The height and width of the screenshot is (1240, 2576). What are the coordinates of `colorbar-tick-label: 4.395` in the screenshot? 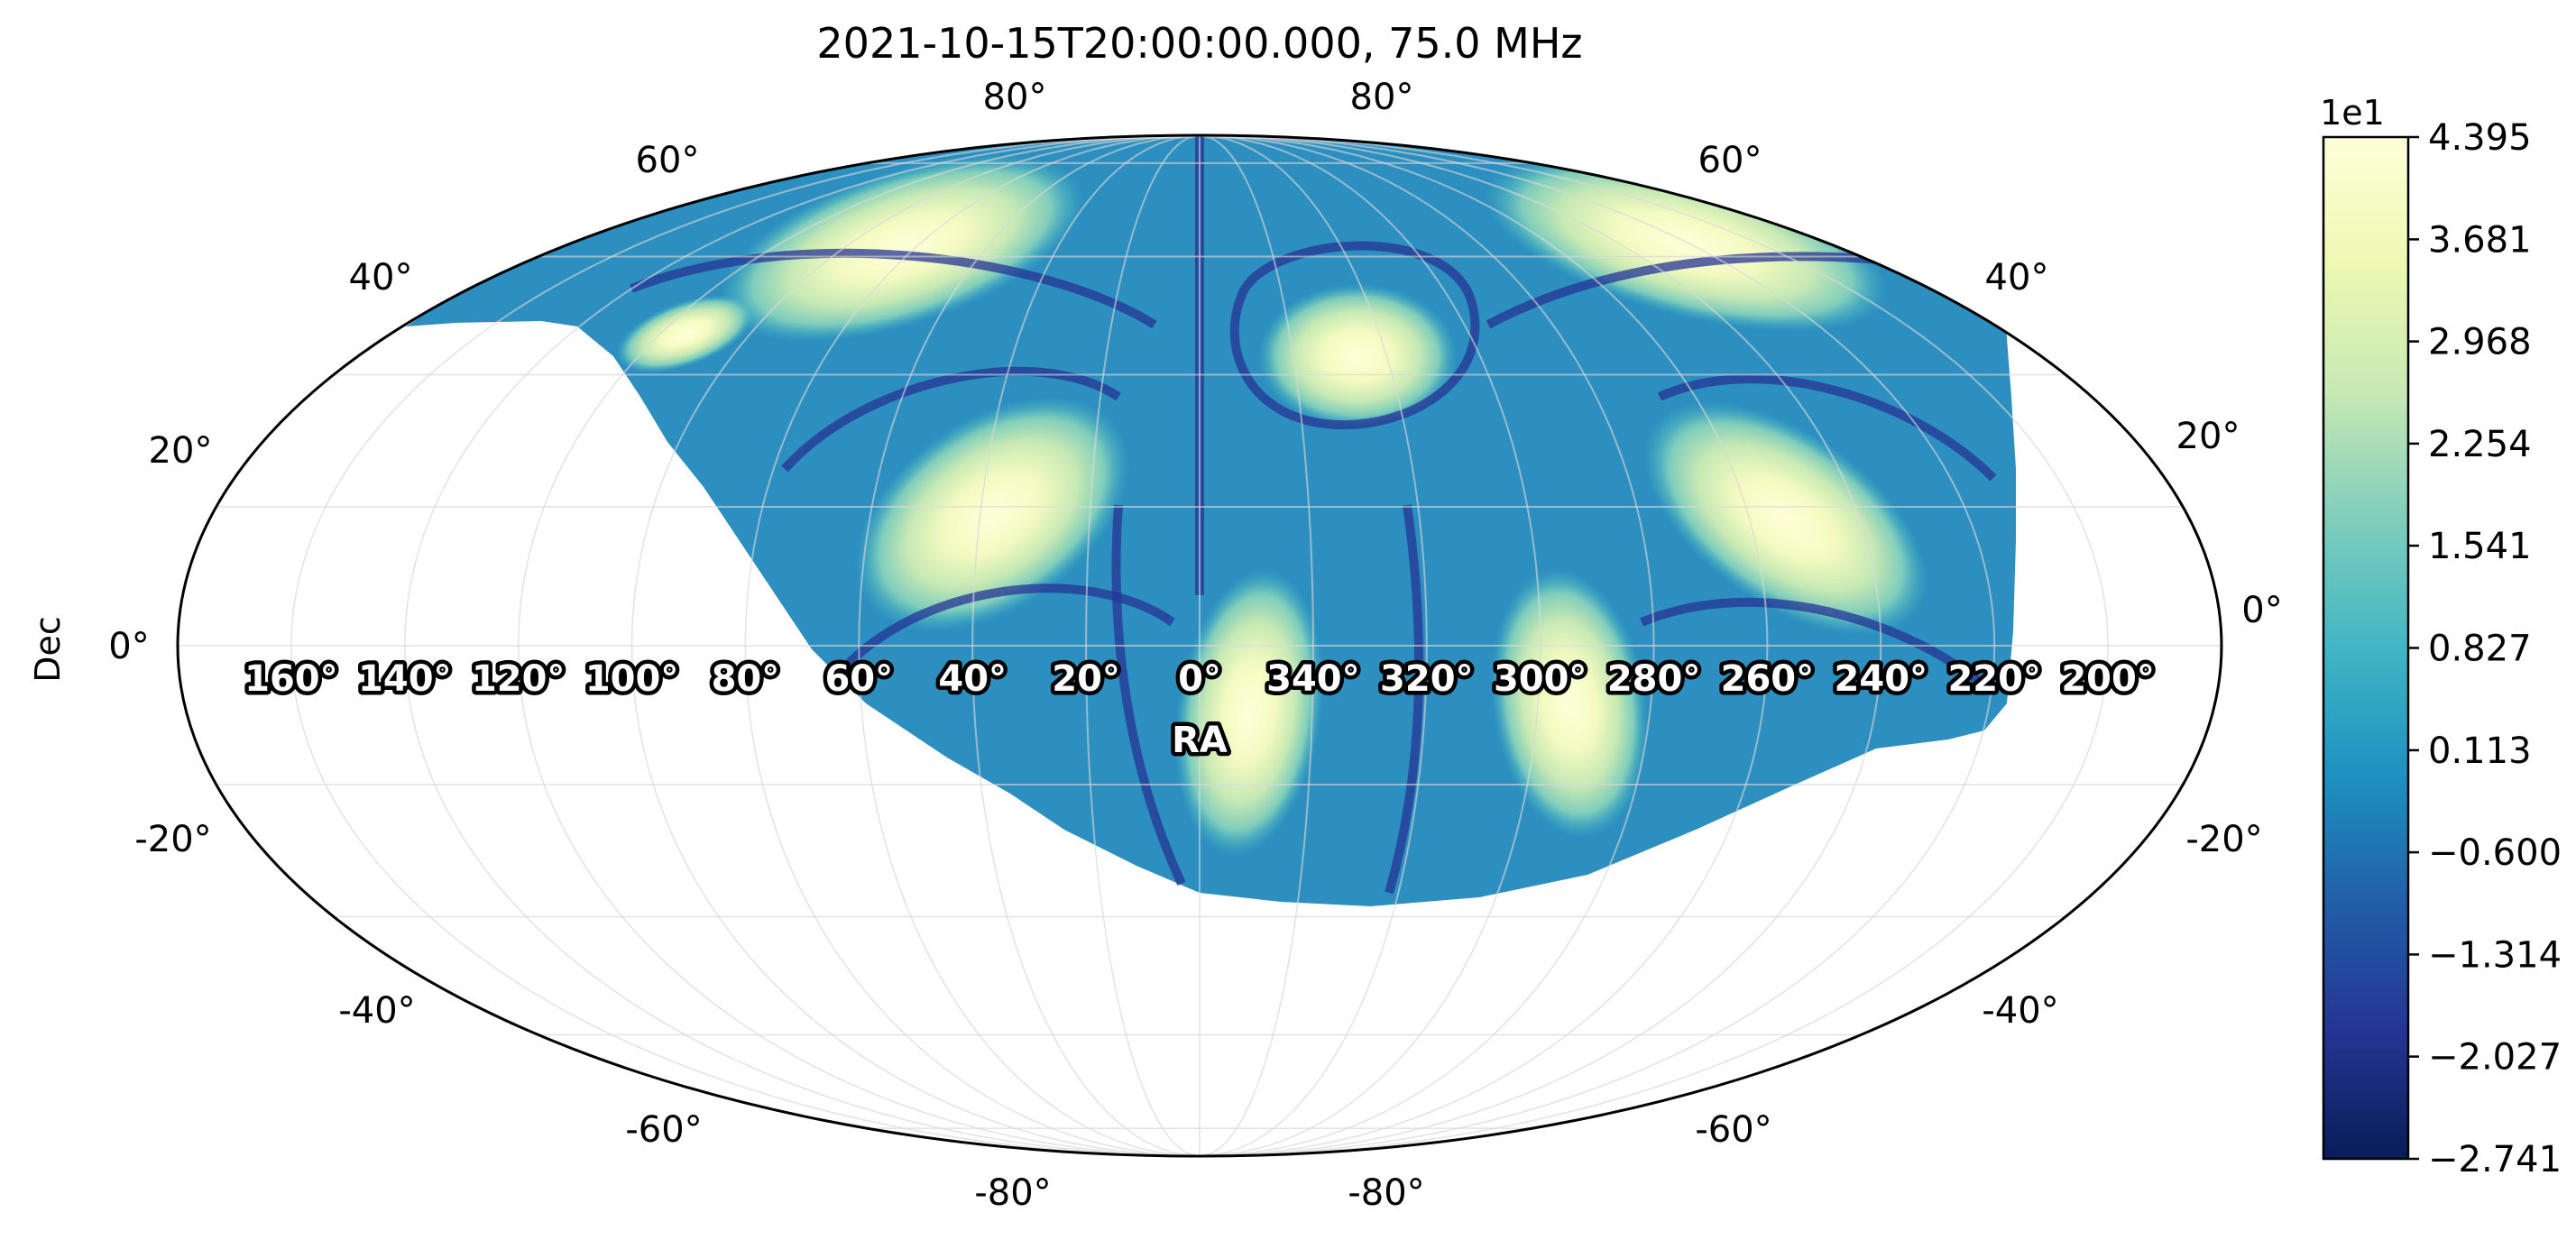 It's located at (2480, 138).